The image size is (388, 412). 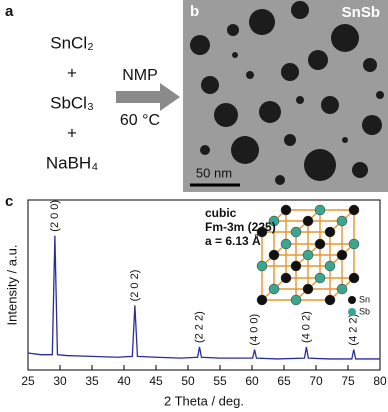 What do you see at coordinates (233, 240) in the screenshot?
I see `annotation: a = 6.13 Å` at bounding box center [233, 240].